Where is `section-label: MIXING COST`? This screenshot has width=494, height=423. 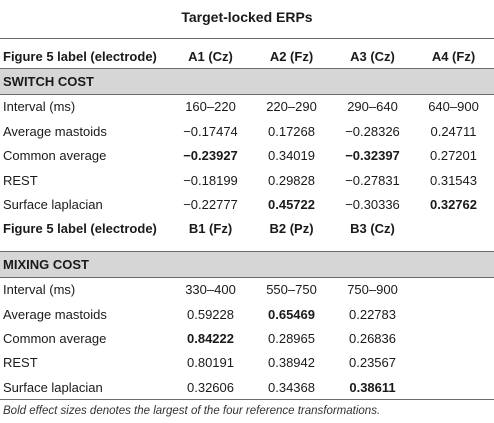 section-label: MIXING COST is located at coordinates (247, 264).